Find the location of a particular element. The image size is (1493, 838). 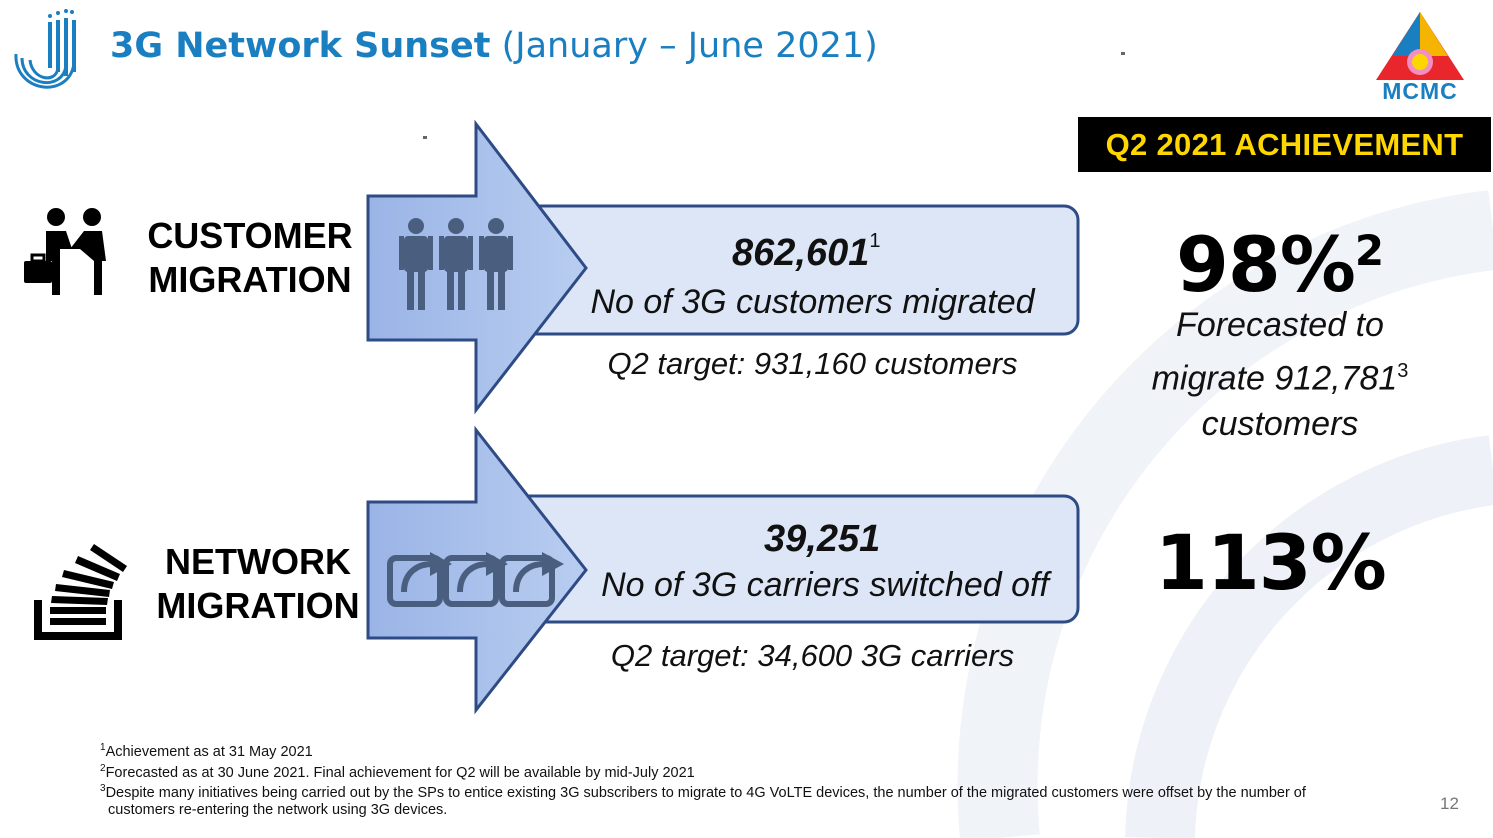

digital-j-logo is located at coordinates (45, 49).